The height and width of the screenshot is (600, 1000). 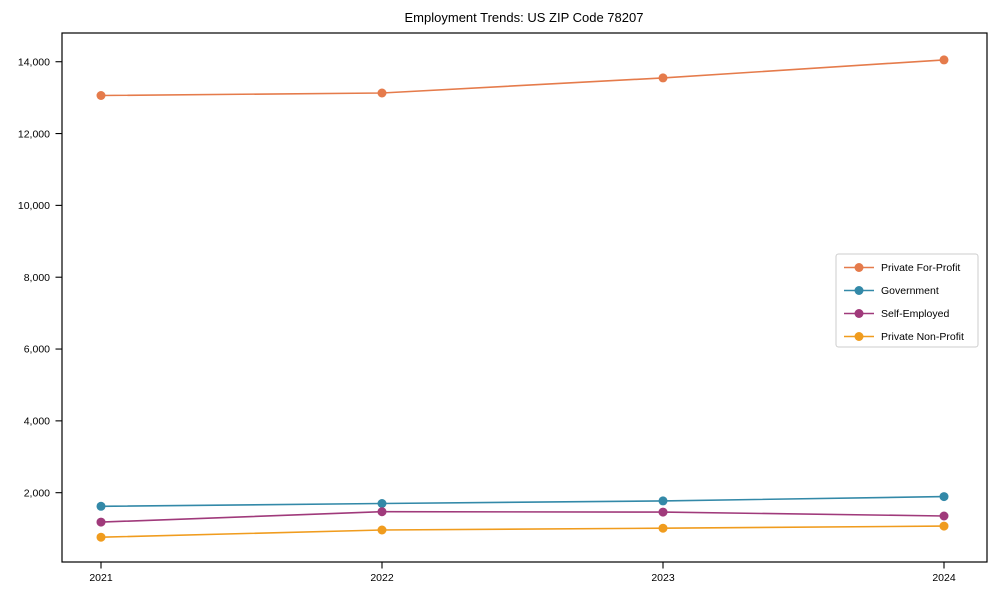 I want to click on series-private-non-profit, so click(x=522, y=531).